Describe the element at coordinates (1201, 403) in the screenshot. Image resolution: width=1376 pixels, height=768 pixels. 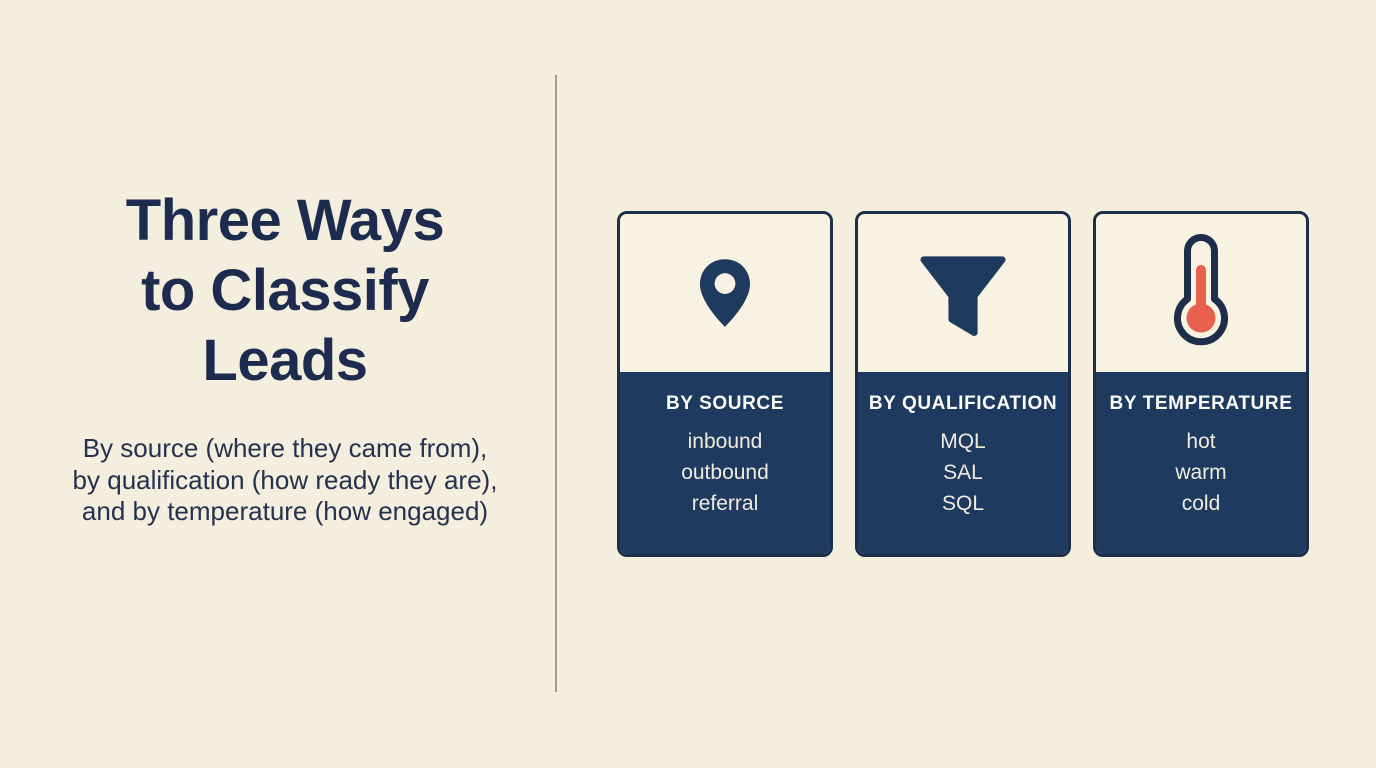
I see `card-by-temperature-header: BY TEMPERATURE` at that location.